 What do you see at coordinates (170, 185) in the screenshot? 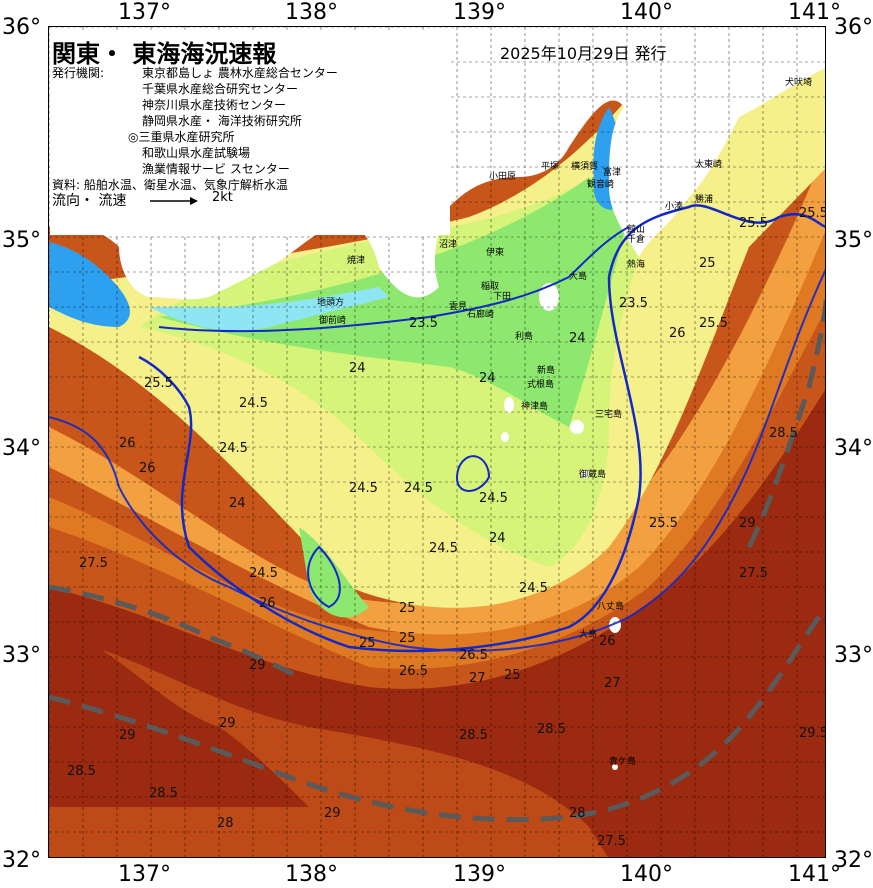
I see `data-source: 資料: 船舶水温、衛星水温、気象庁解析水温` at bounding box center [170, 185].